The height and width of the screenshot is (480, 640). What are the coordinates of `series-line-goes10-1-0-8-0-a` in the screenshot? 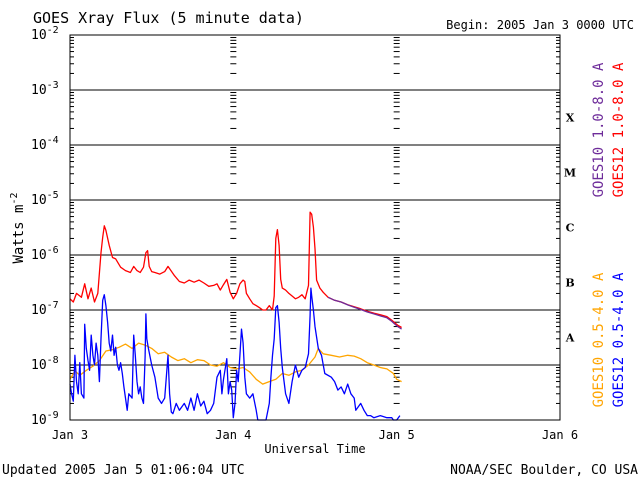 It's located at (364, 313).